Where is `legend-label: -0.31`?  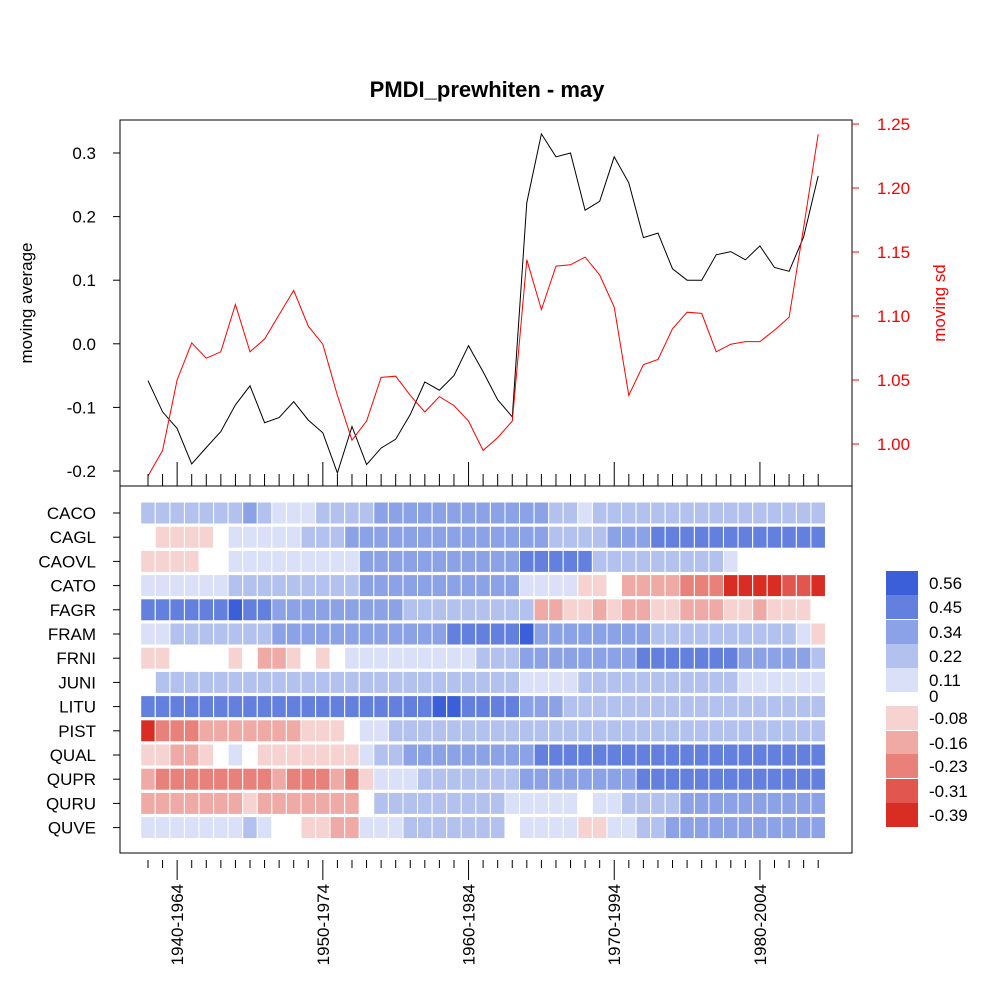 legend-label: -0.31 is located at coordinates (948, 791).